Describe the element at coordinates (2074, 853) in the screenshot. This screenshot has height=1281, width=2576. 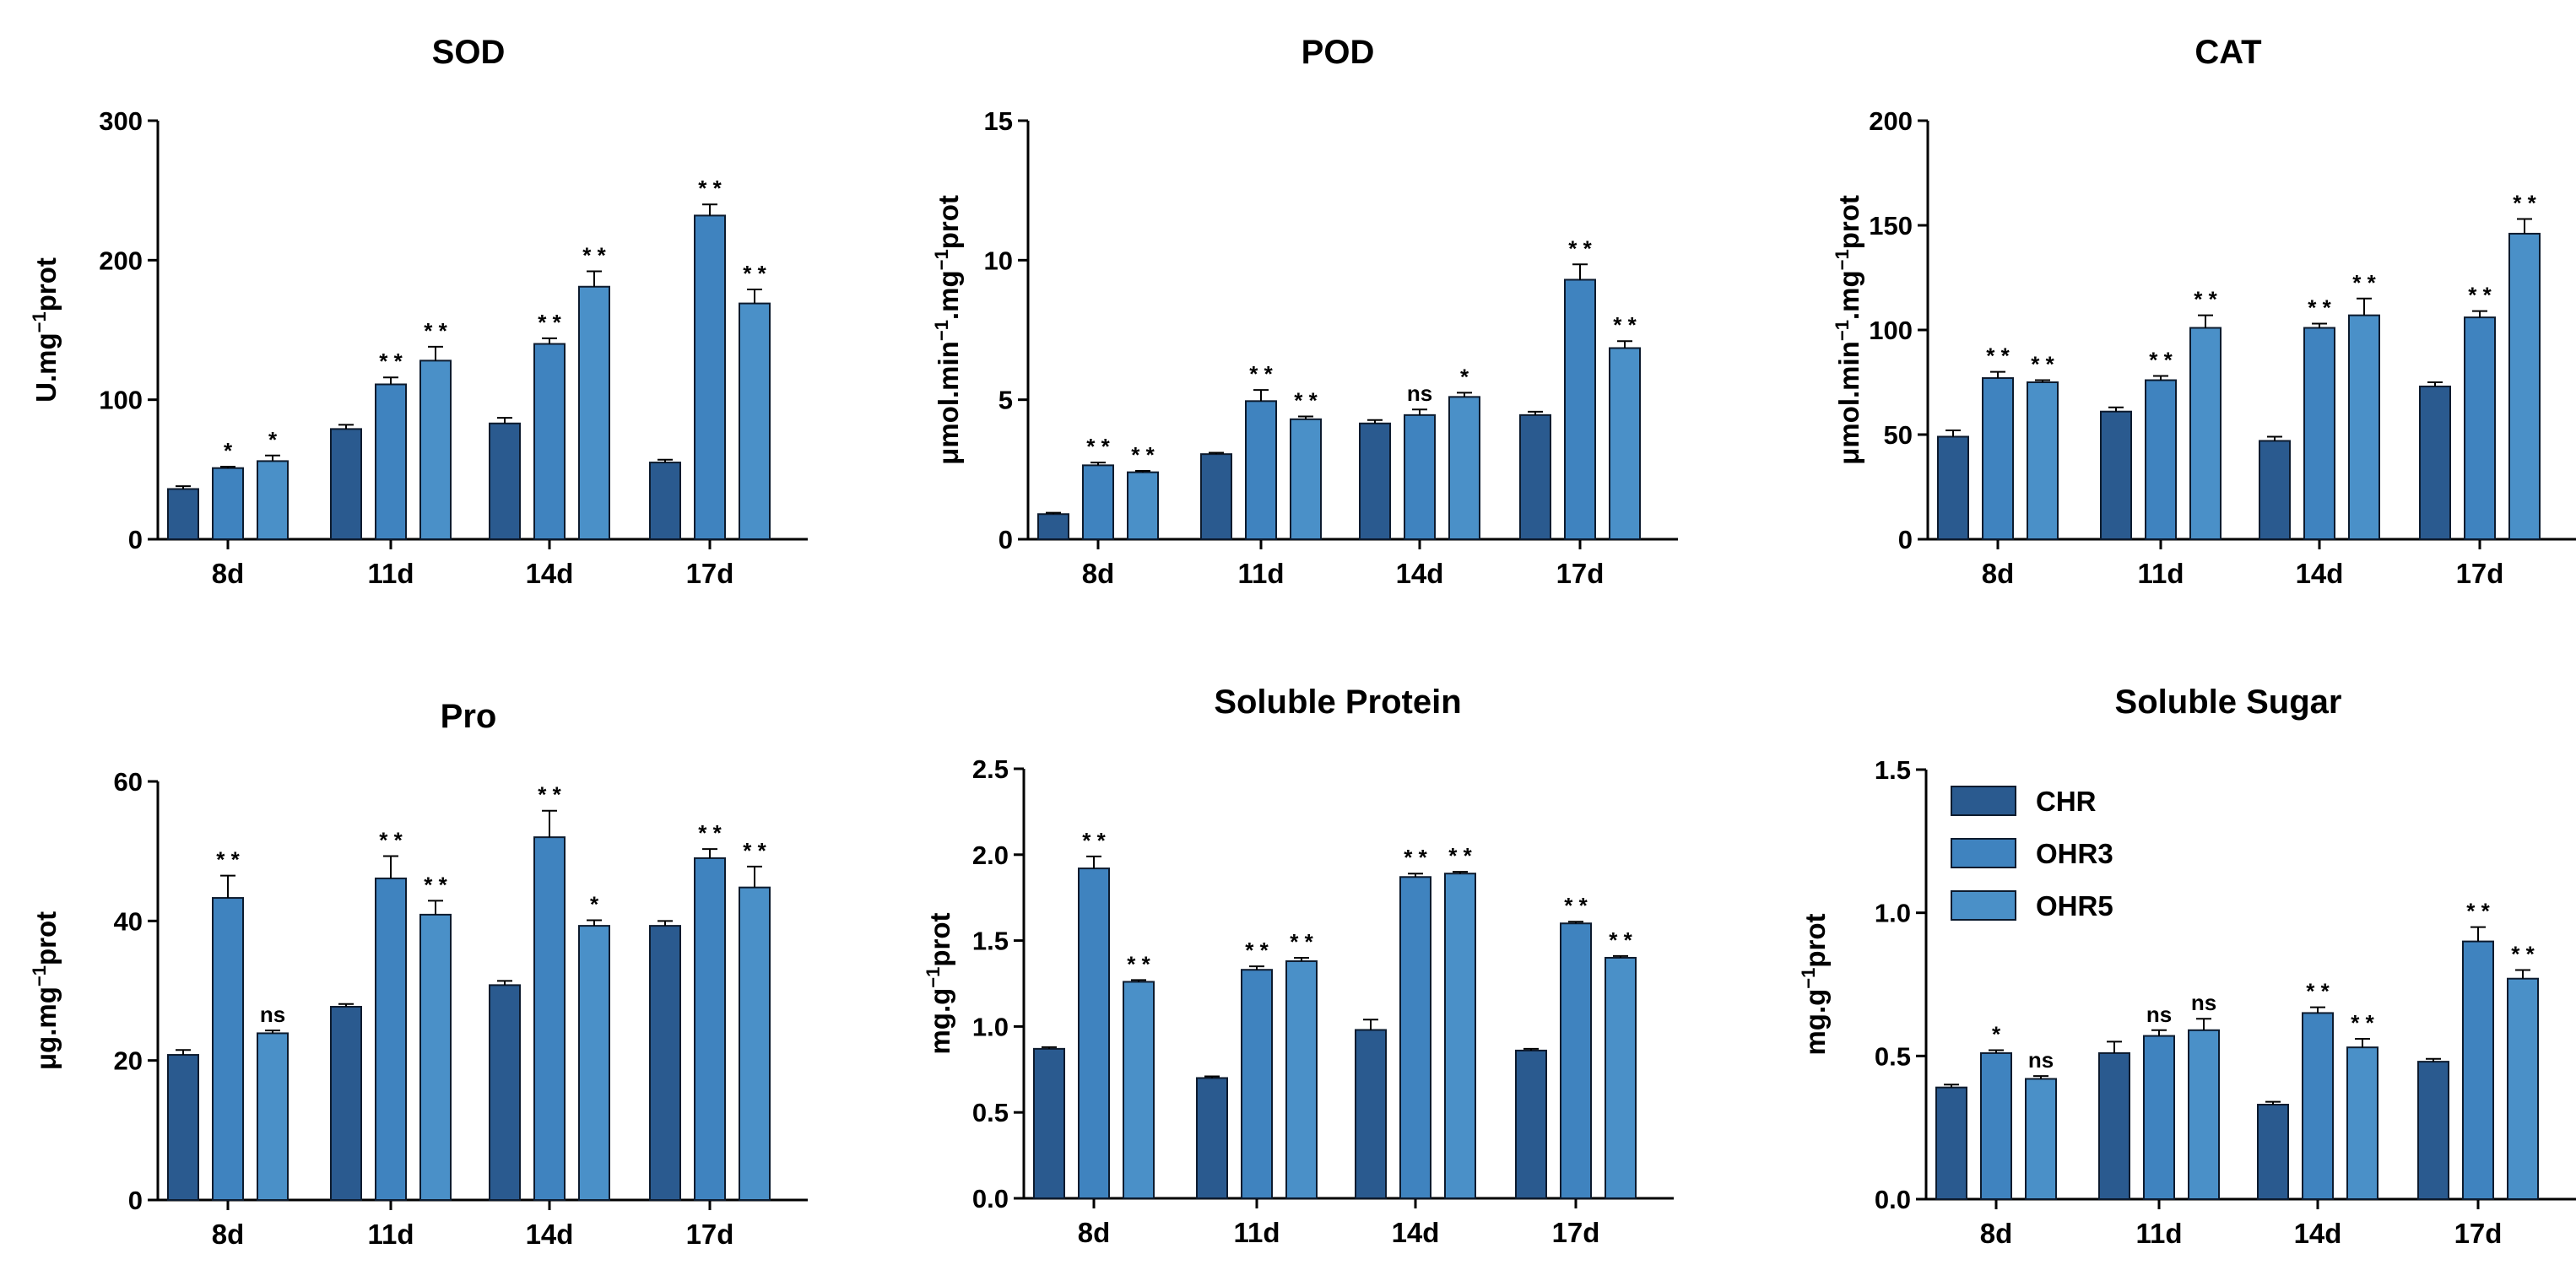
I see `legend-label-ohr3: OHR3` at that location.